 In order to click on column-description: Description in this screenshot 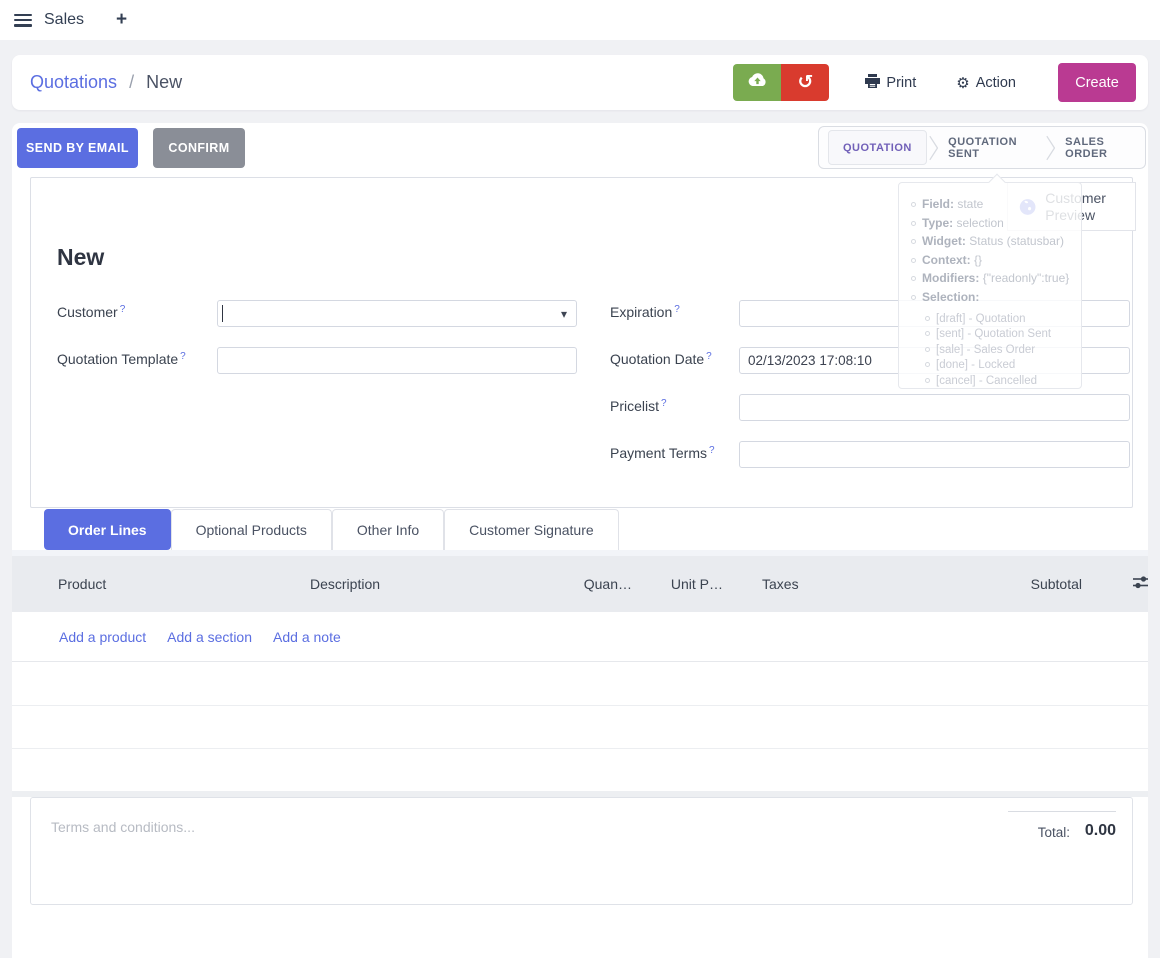, I will do `click(345, 584)`.